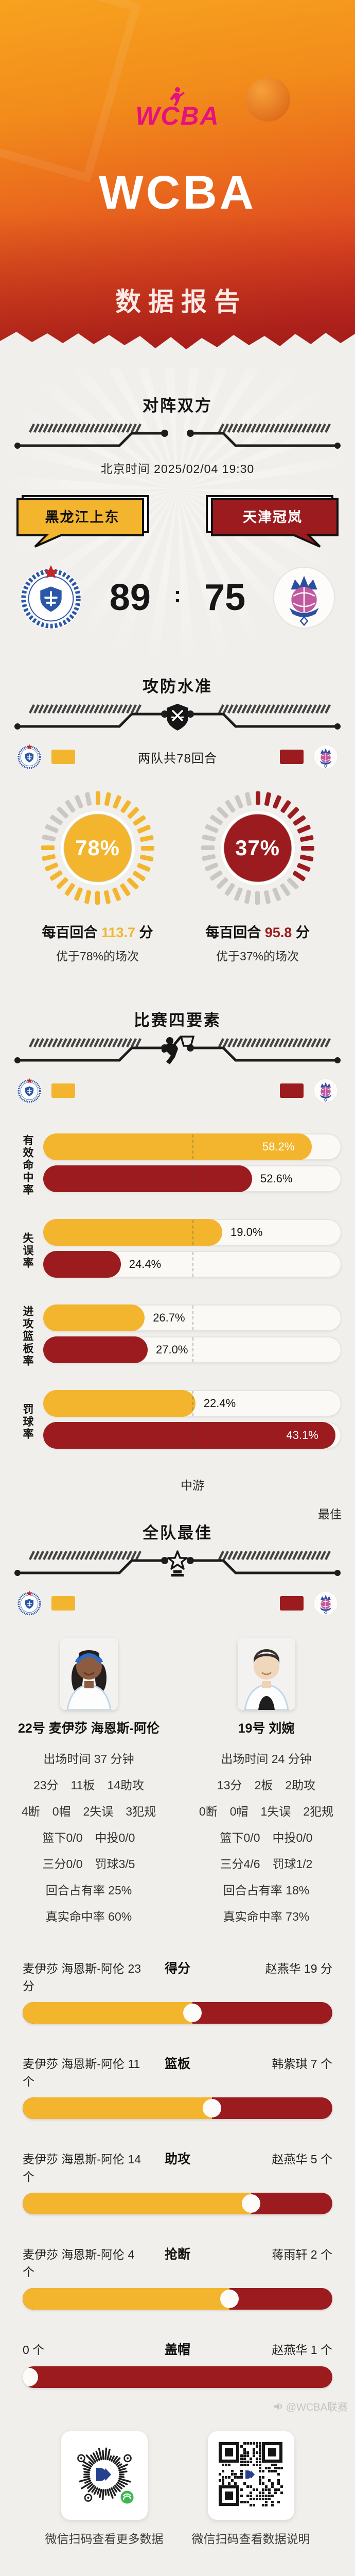 The width and height of the screenshot is (355, 2576). I want to click on hero-header: WCBA WCBA 数据报告, so click(177, 174).